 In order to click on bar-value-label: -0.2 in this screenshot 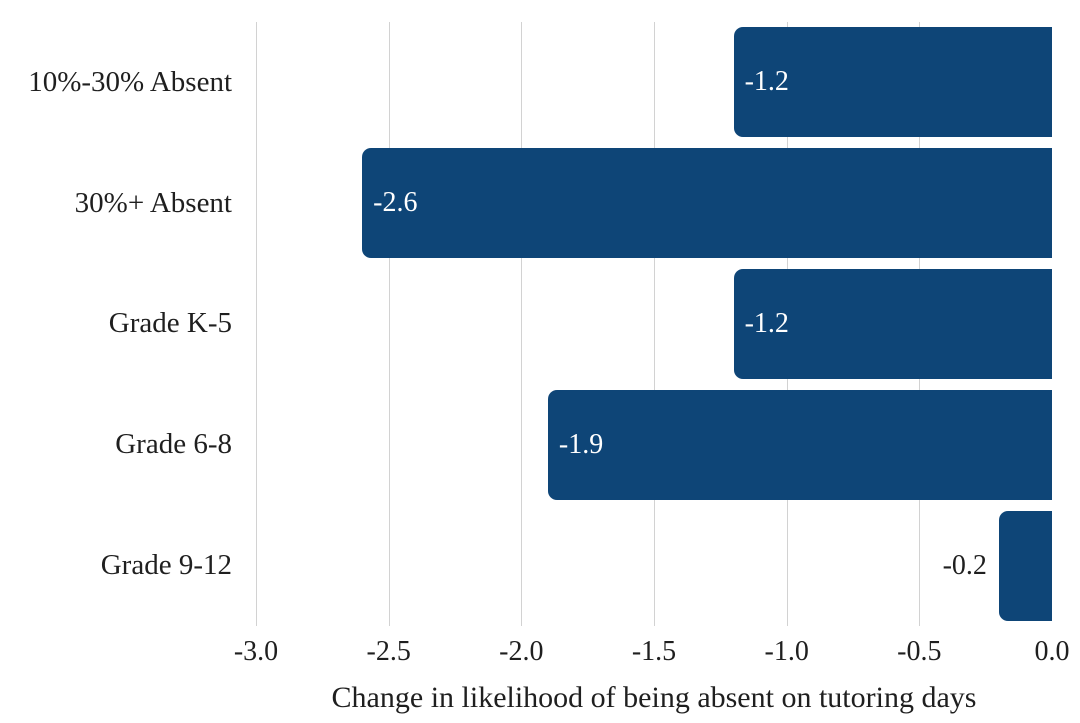, I will do `click(964, 565)`.